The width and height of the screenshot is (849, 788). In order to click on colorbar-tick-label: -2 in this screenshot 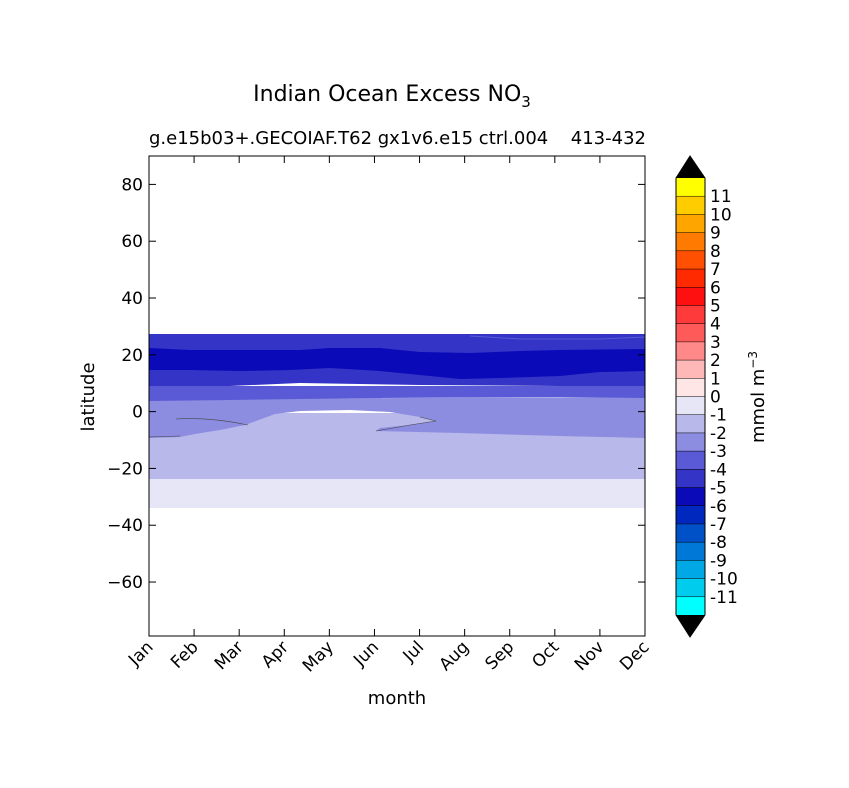, I will do `click(718, 434)`.